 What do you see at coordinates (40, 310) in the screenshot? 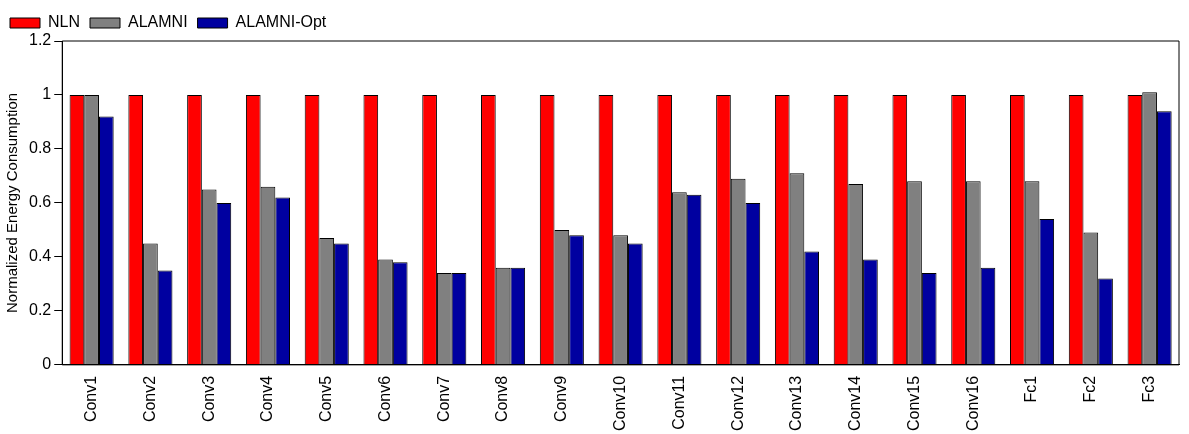
I see `y-tick-label: 0.2` at bounding box center [40, 310].